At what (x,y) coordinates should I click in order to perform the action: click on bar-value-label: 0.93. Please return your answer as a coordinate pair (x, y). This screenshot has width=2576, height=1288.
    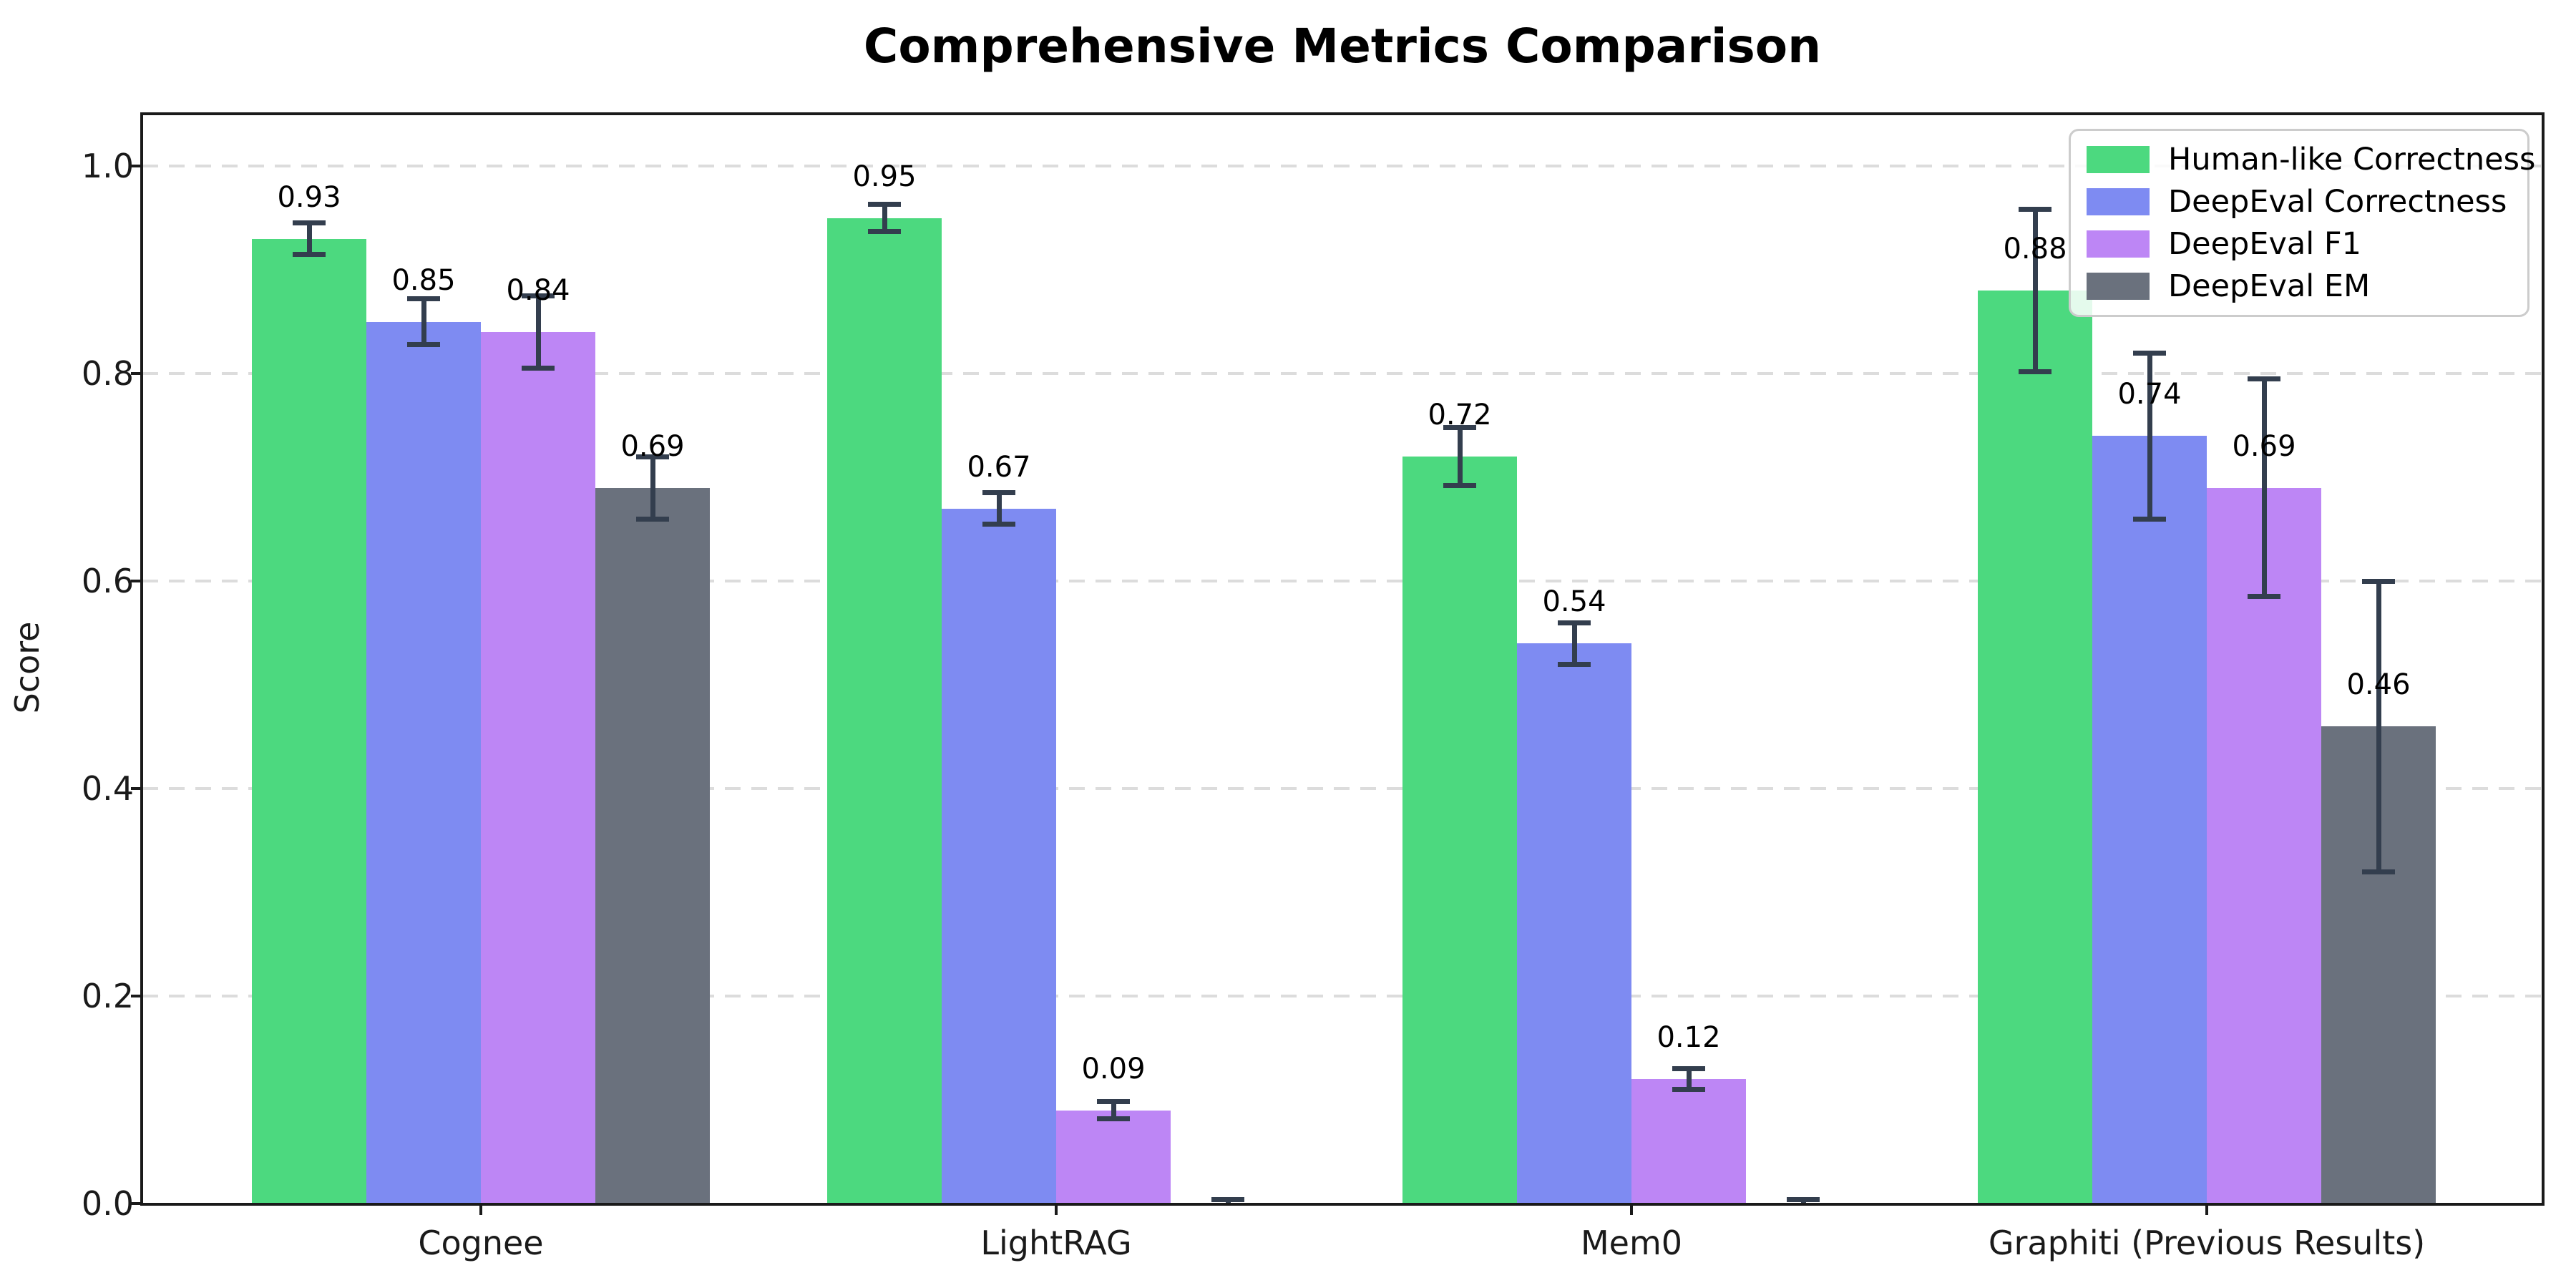
    Looking at the image, I should click on (309, 197).